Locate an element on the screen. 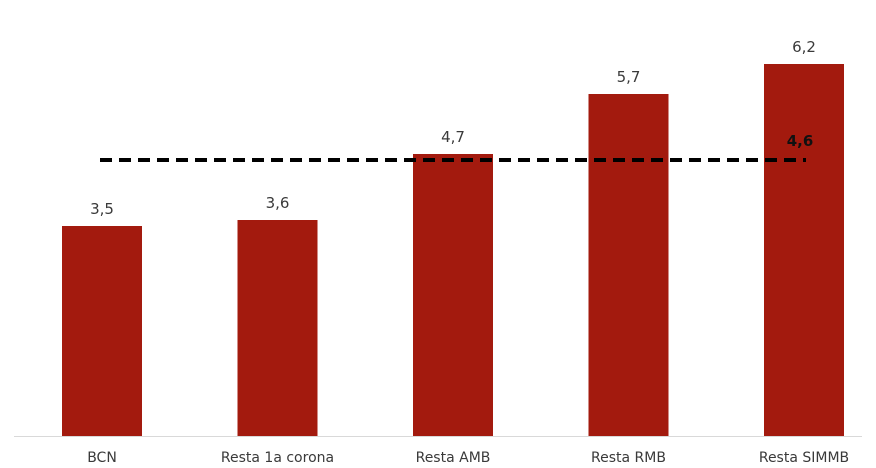 Image resolution: width=876 pixels, height=468 pixels. category-label-3: Resta RMB is located at coordinates (628, 458).